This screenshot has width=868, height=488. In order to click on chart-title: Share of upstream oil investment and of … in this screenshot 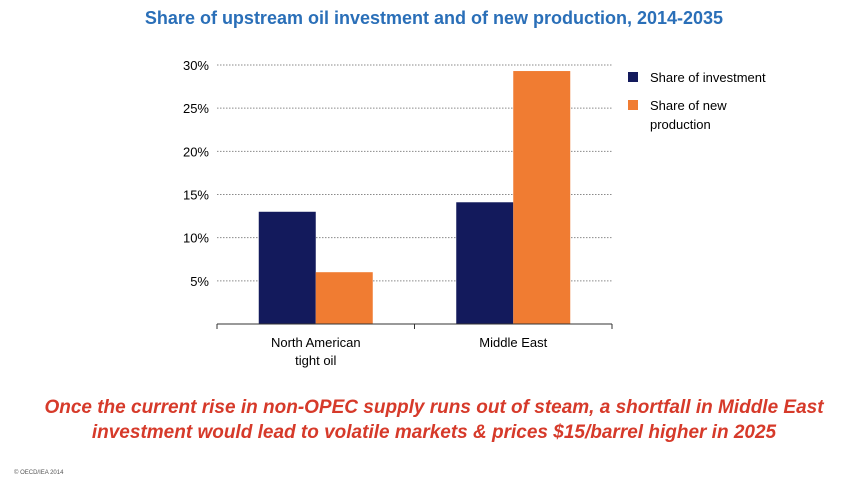, I will do `click(434, 18)`.